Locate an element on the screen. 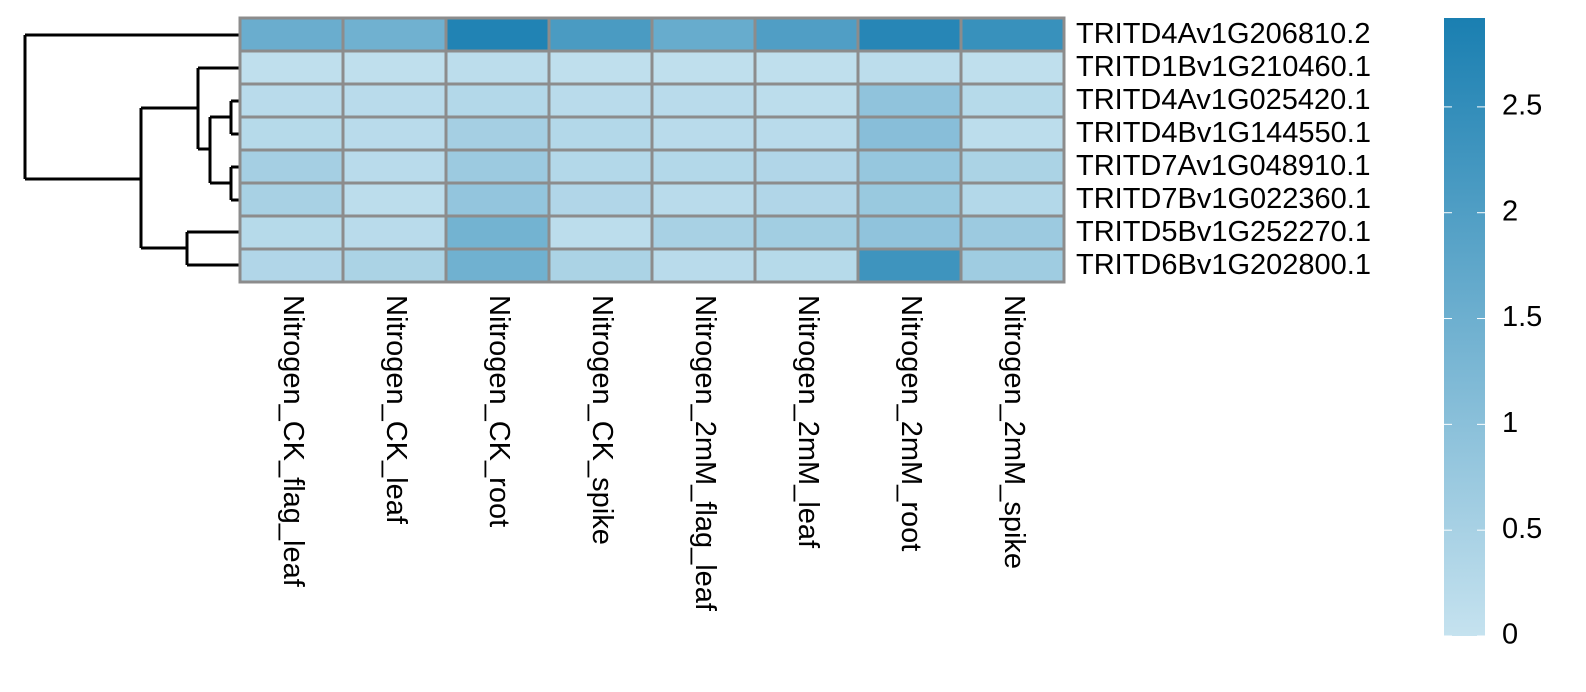  colorbar-tick-label: 2 is located at coordinates (1510, 211).